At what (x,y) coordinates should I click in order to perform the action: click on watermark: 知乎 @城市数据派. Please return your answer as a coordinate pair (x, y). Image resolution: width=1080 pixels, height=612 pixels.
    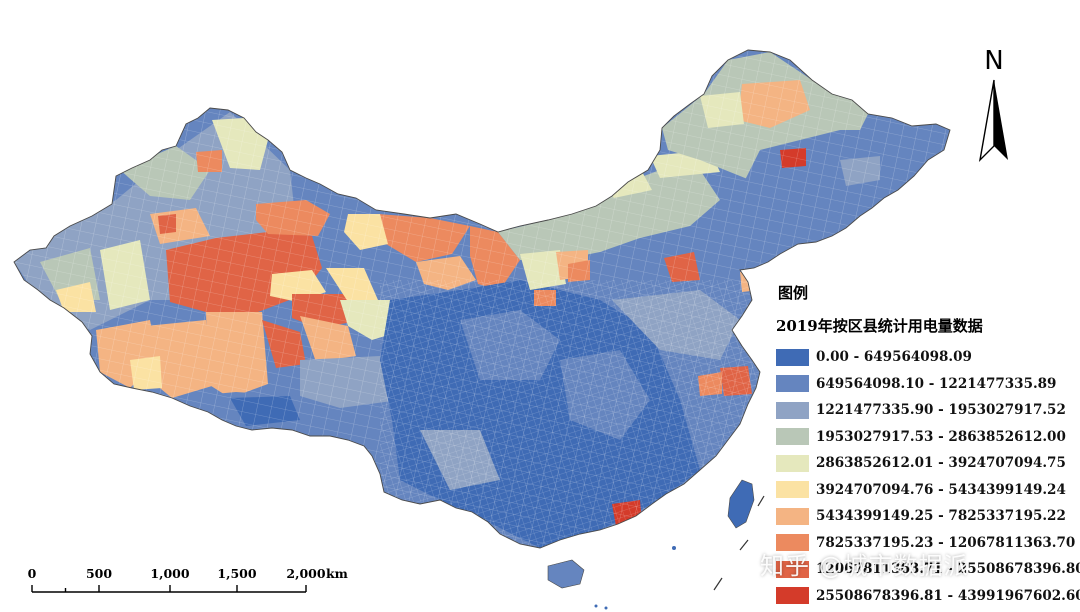
    Looking at the image, I should click on (864, 566).